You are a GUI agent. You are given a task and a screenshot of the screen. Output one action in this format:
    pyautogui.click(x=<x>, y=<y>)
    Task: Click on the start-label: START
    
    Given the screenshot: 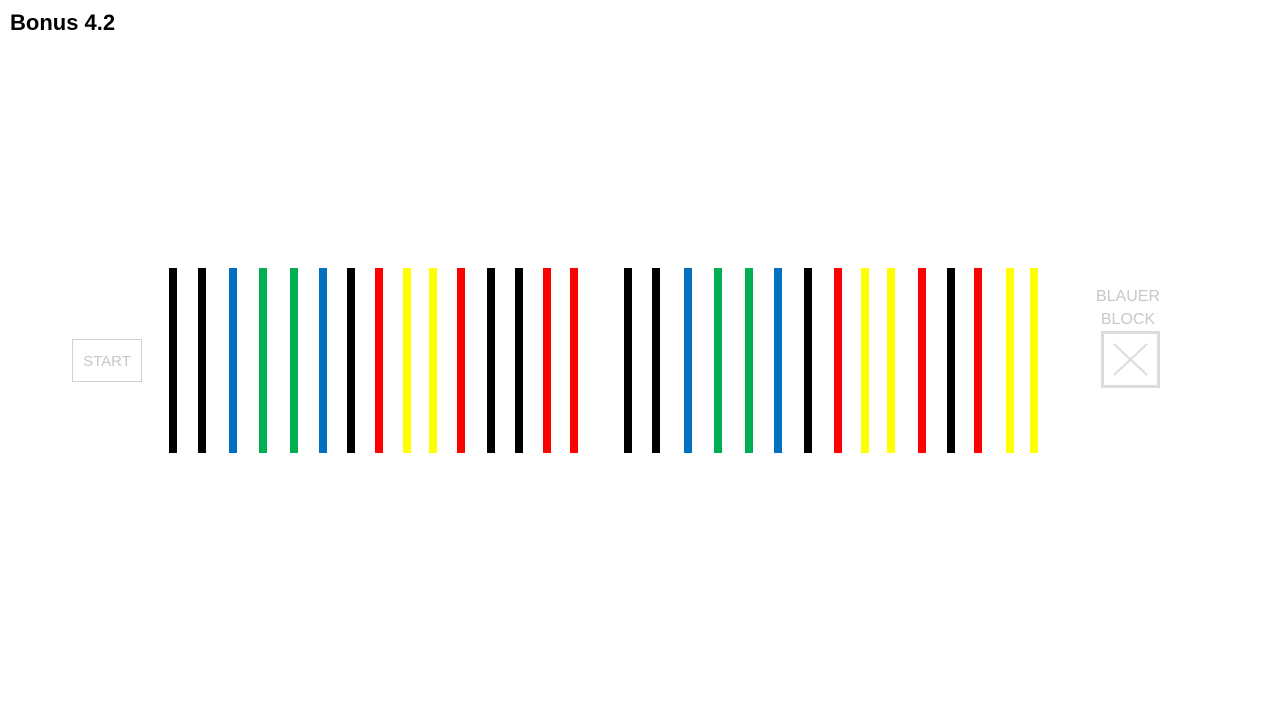 What is the action you would take?
    pyautogui.click(x=107, y=361)
    